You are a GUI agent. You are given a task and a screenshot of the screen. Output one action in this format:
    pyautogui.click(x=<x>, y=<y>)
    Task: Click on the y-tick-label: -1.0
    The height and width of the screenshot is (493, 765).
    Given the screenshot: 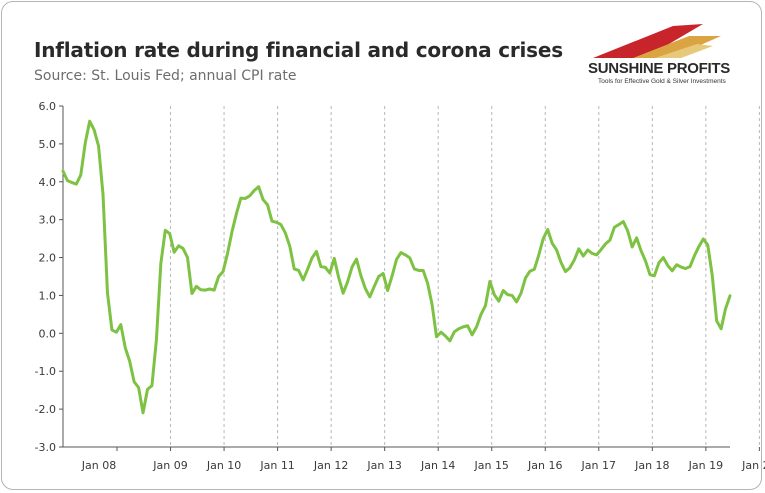 What is the action you would take?
    pyautogui.click(x=45, y=371)
    